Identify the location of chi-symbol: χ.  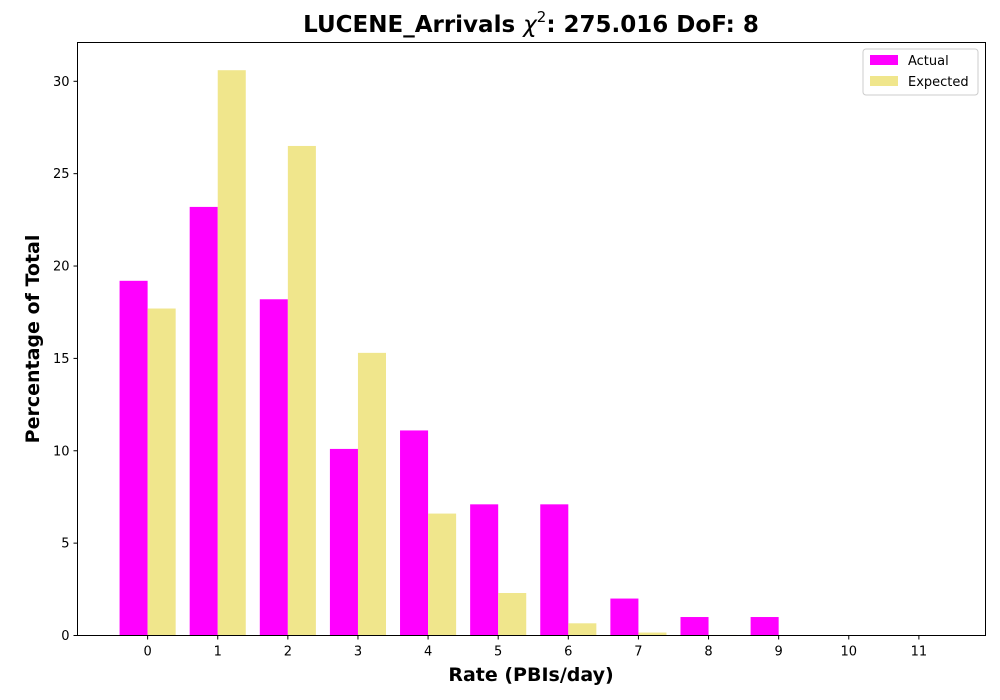
(529, 25).